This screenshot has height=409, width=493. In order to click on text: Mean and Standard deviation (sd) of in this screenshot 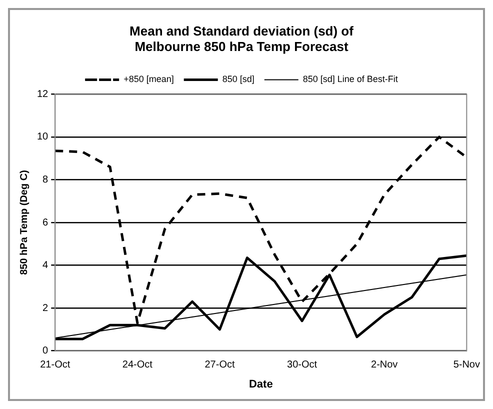, I will do `click(242, 30)`.